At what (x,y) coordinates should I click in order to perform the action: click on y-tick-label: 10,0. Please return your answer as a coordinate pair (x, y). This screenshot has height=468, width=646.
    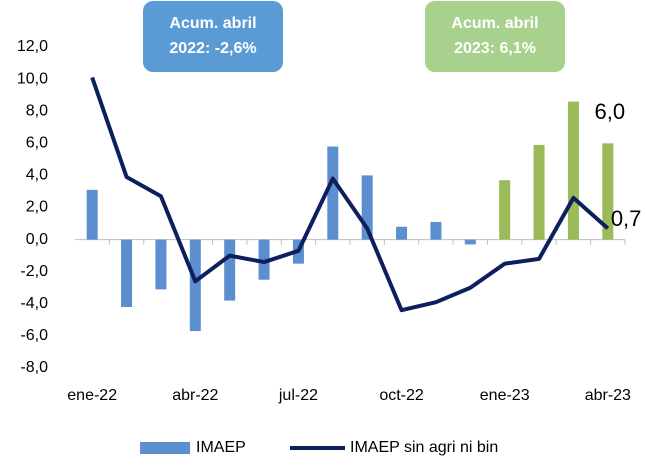
    Looking at the image, I should click on (32, 78).